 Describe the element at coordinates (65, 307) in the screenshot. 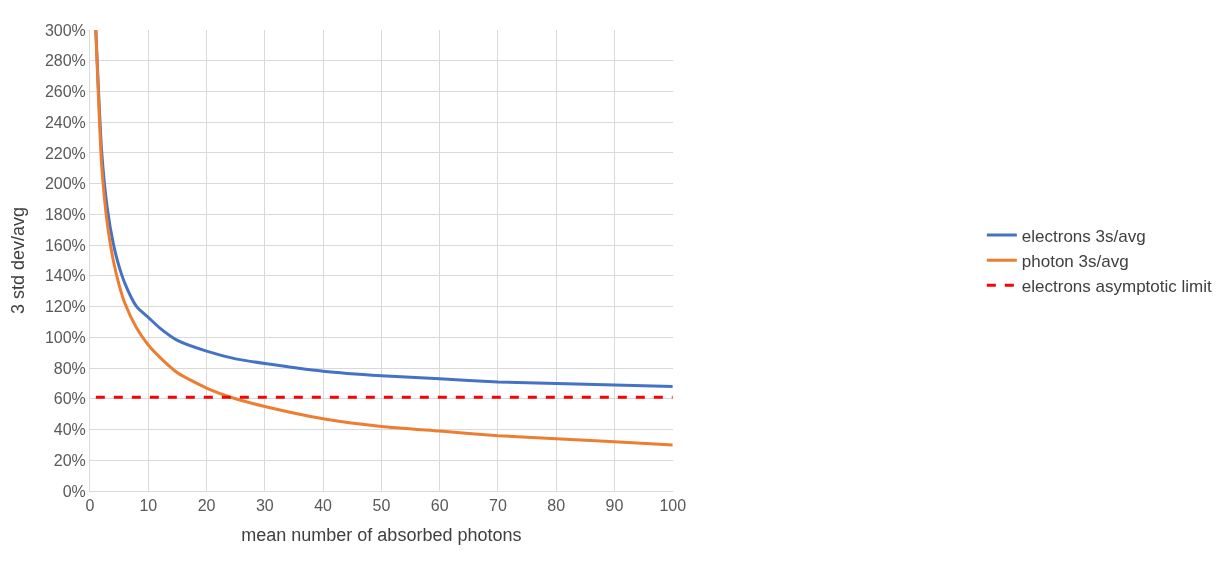

I see `y-tick-label: 120%` at that location.